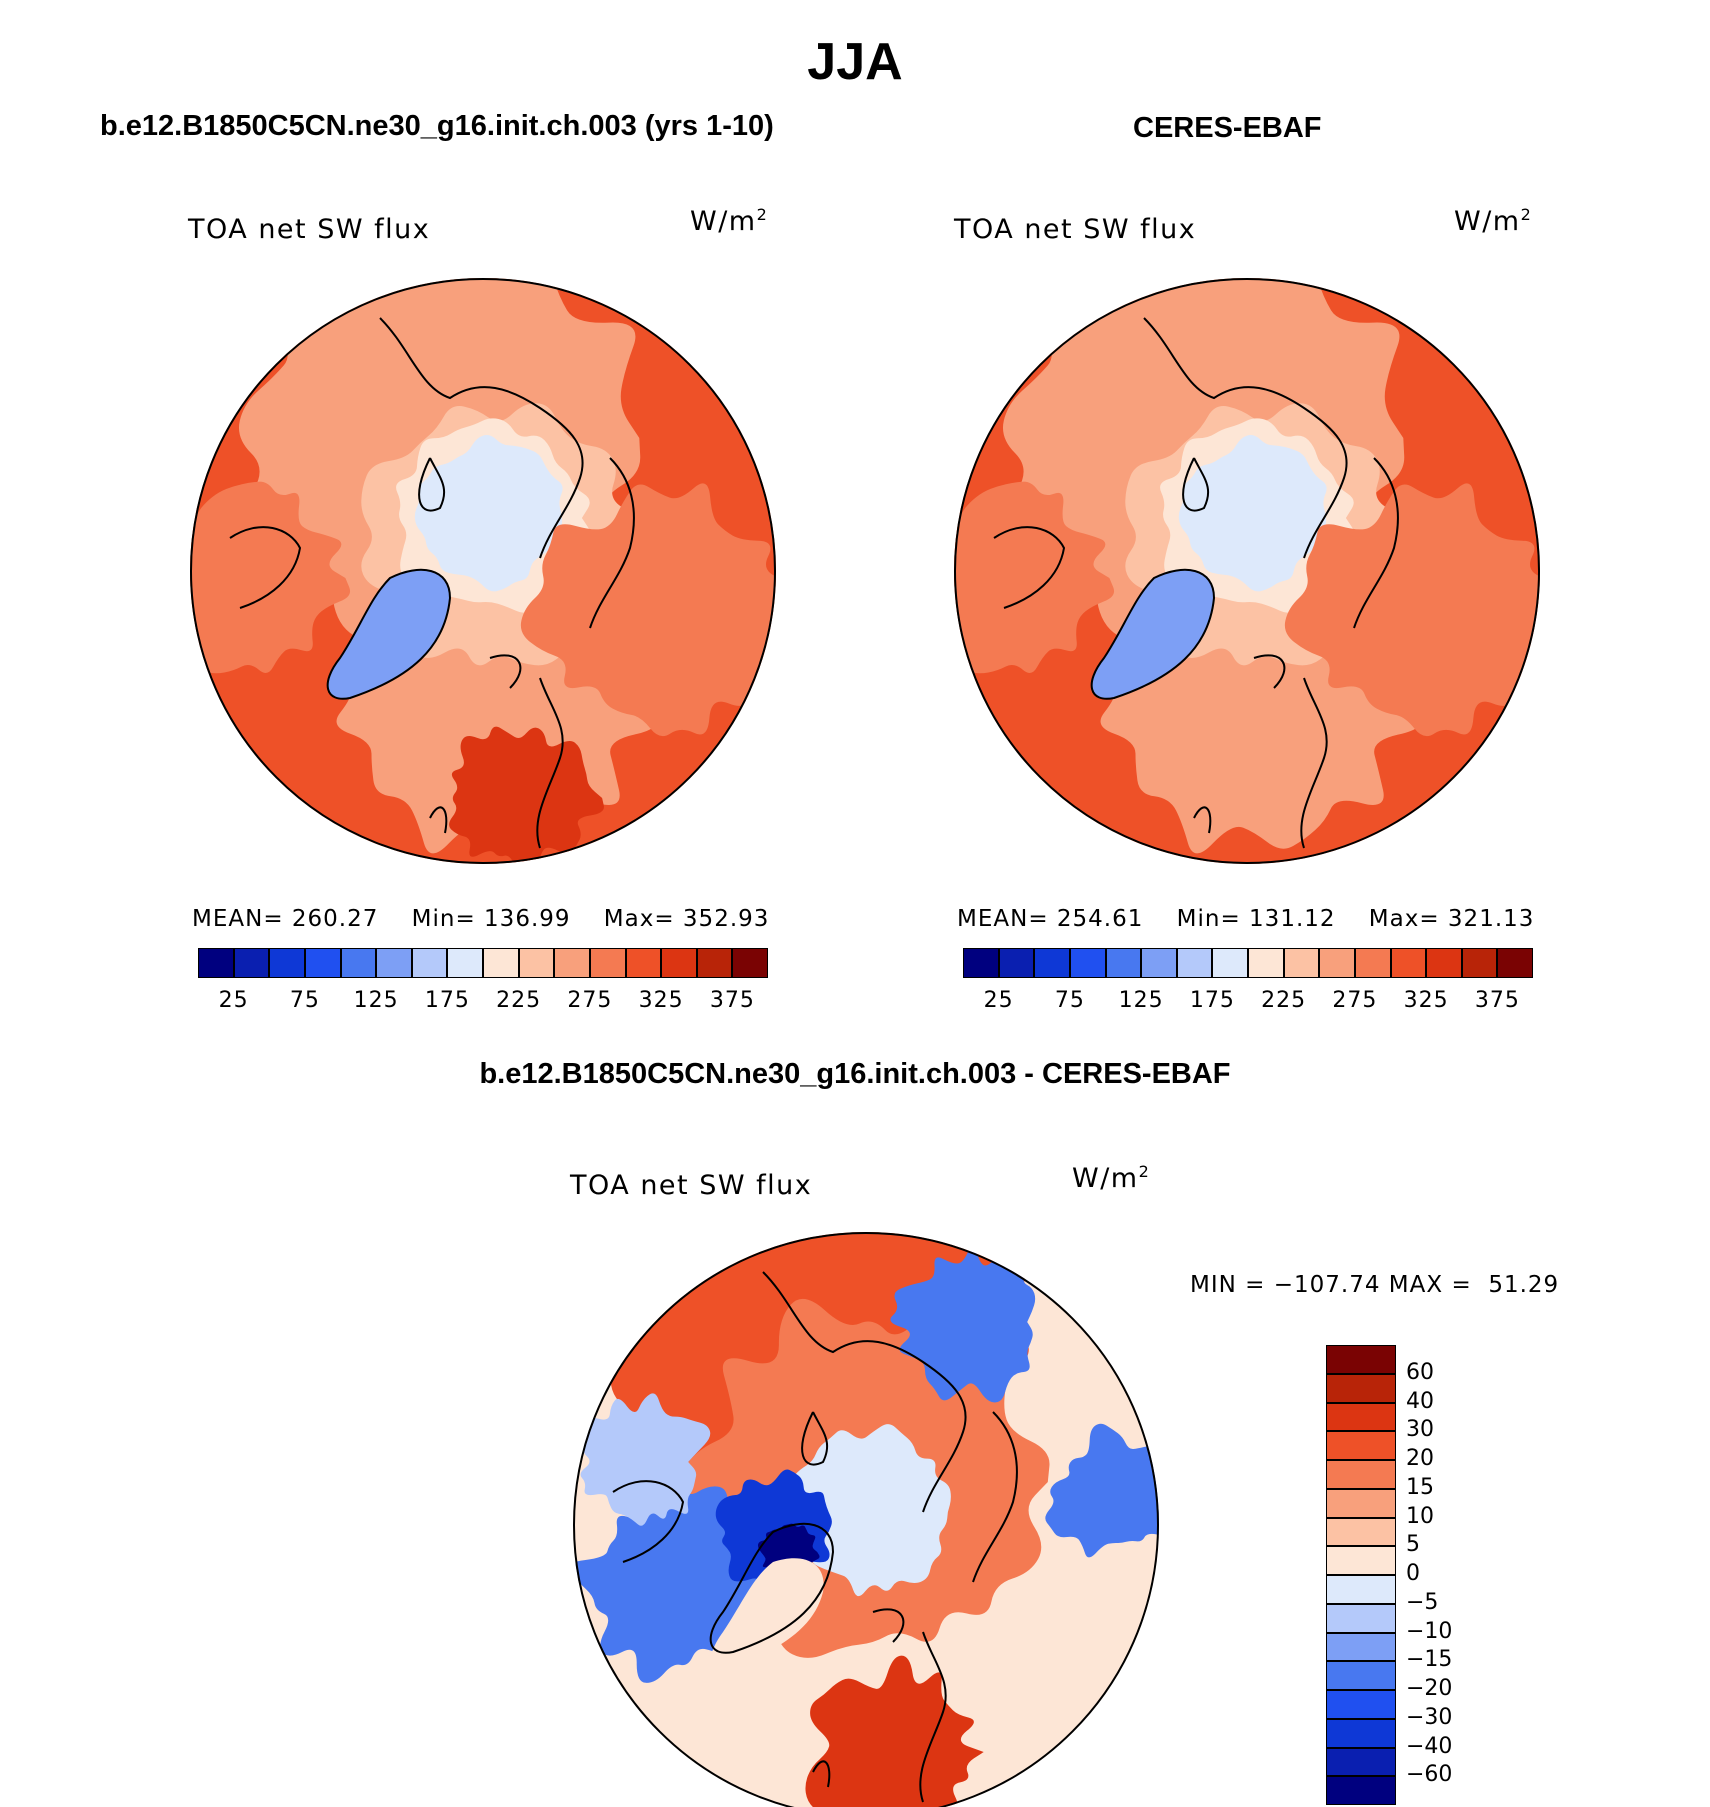 Image resolution: width=1710 pixels, height=1807 pixels. What do you see at coordinates (1493, 221) in the screenshot?
I see `obs-units-label: W/m2` at bounding box center [1493, 221].